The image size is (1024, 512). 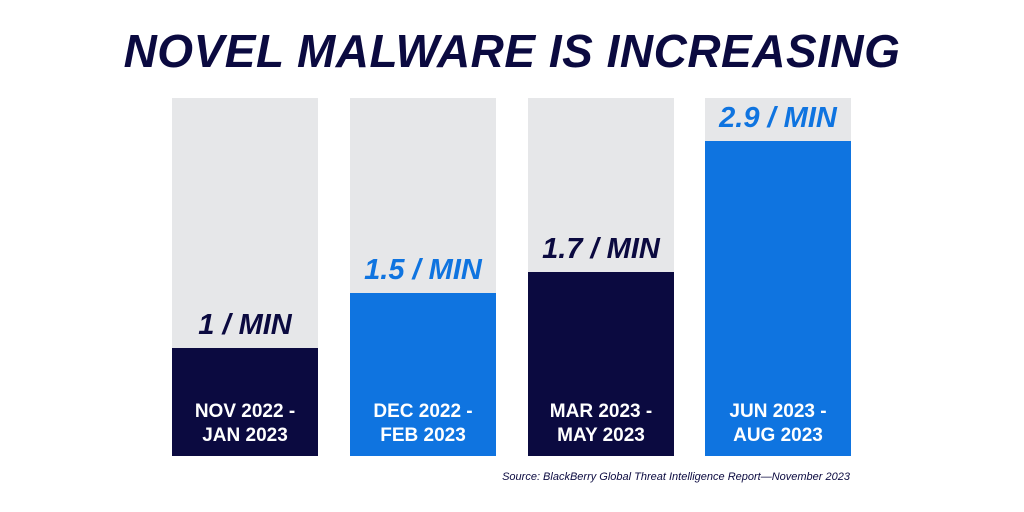 I want to click on category-label-line: MAY 2023, so click(x=601, y=435).